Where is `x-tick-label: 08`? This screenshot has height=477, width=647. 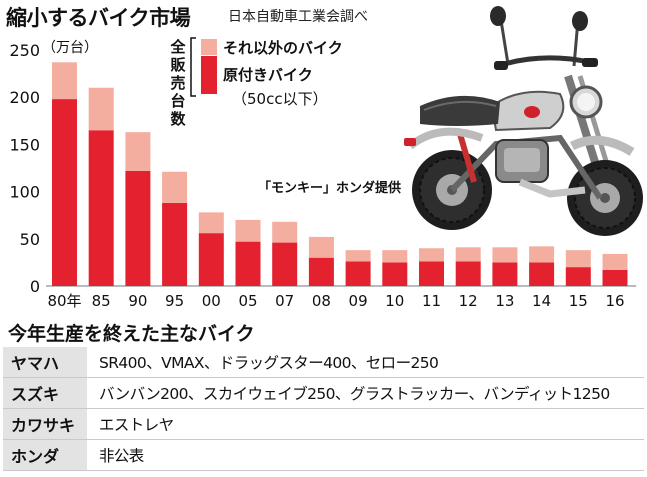 x-tick-label: 08 is located at coordinates (321, 301).